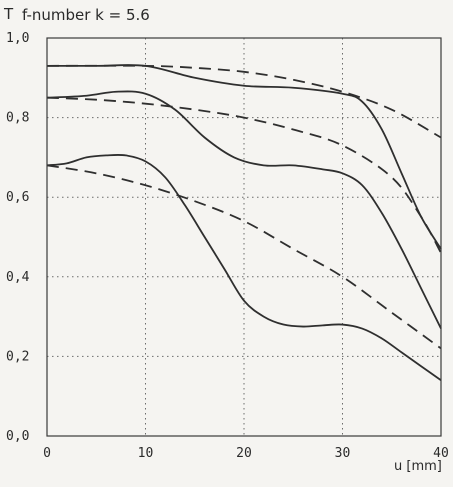  What do you see at coordinates (418, 466) in the screenshot?
I see `x-axis-label: u [mm]` at bounding box center [418, 466].